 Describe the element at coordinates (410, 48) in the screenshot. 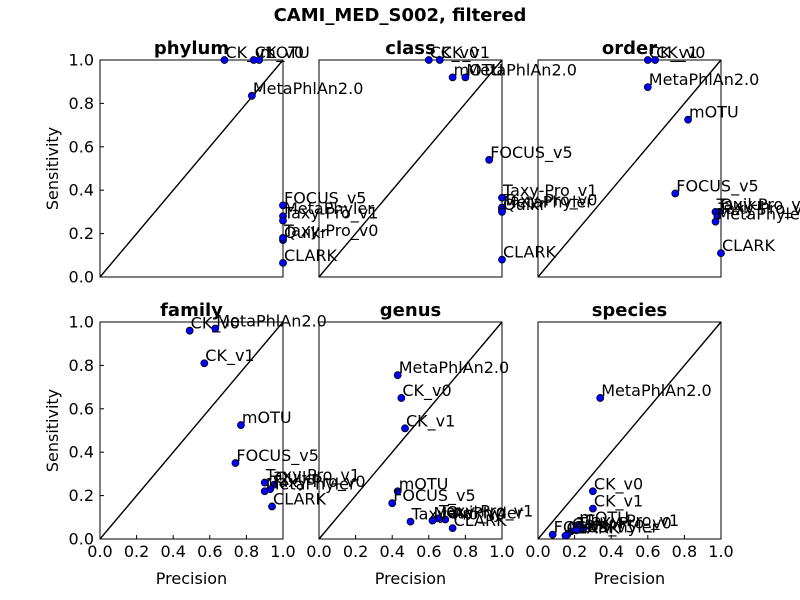

I see `panel-title: class` at that location.